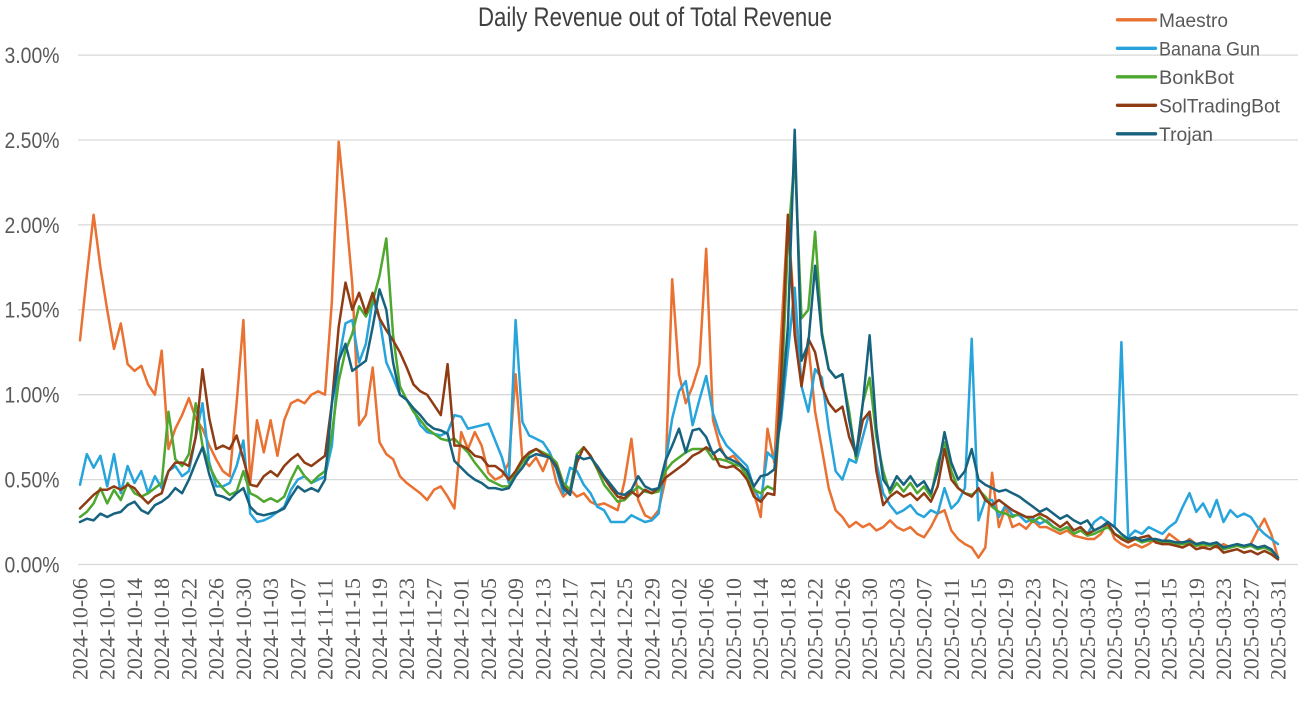  What do you see at coordinates (461, 629) in the screenshot?
I see `svg-text: 2024-12-01` at bounding box center [461, 629].